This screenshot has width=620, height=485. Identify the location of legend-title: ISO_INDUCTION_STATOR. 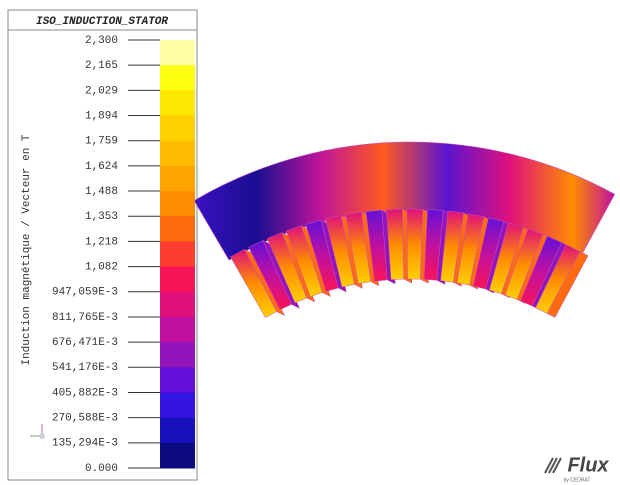
(102, 22).